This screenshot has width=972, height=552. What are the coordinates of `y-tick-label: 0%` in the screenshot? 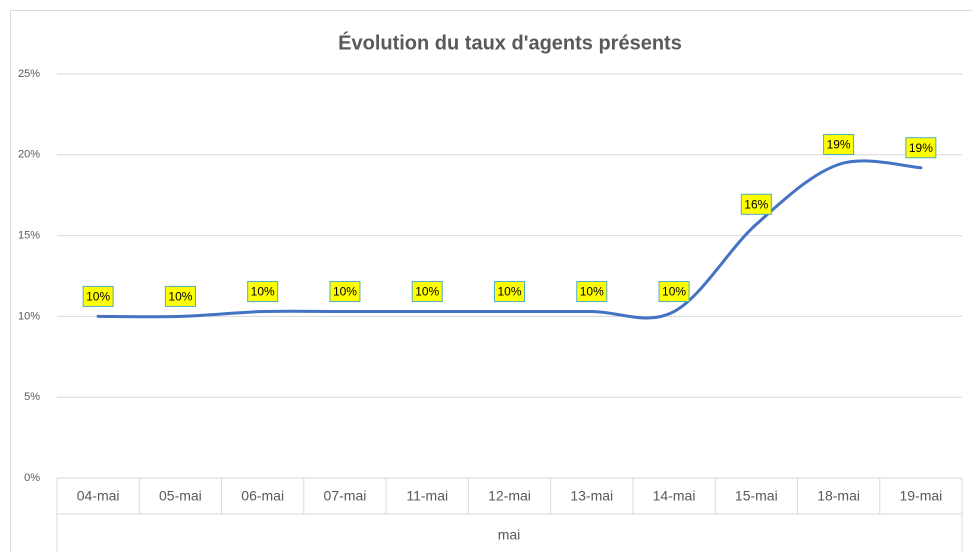 It's located at (32, 478).